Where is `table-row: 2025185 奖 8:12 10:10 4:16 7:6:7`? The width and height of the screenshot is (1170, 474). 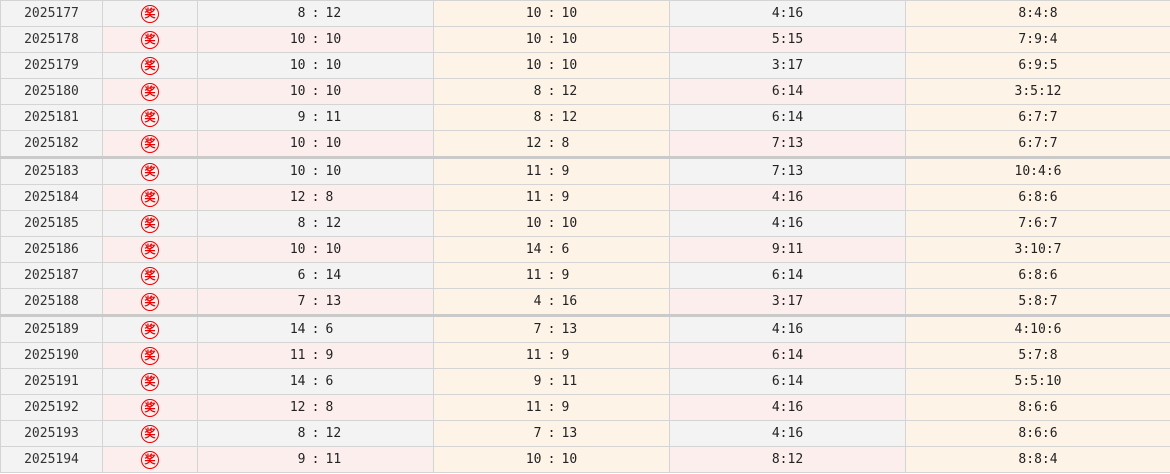 table-row: 2025185 奖 8:12 10:10 4:16 7:6:7 is located at coordinates (585, 223).